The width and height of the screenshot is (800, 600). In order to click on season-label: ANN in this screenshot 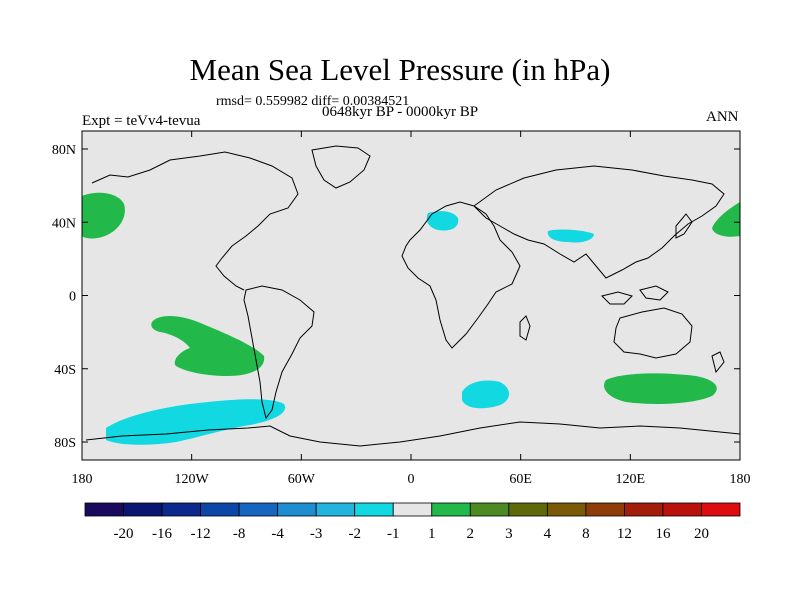, I will do `click(722, 117)`.